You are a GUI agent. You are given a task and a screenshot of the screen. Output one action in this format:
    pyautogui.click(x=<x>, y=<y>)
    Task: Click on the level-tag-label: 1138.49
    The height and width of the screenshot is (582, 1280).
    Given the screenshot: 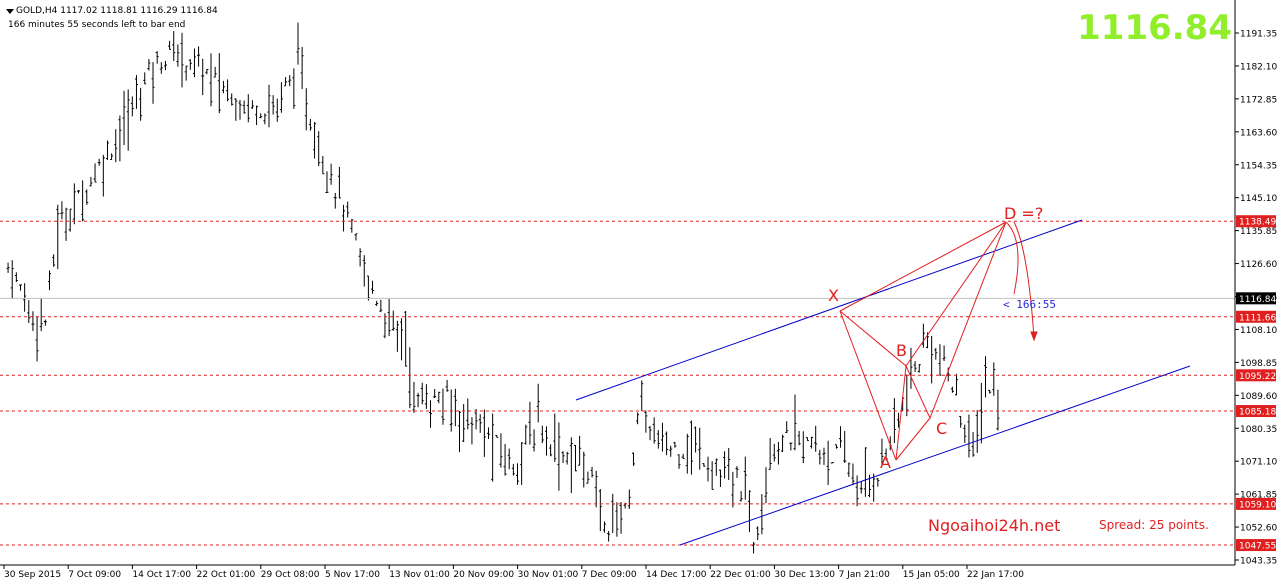 What is the action you would take?
    pyautogui.click(x=1257, y=223)
    